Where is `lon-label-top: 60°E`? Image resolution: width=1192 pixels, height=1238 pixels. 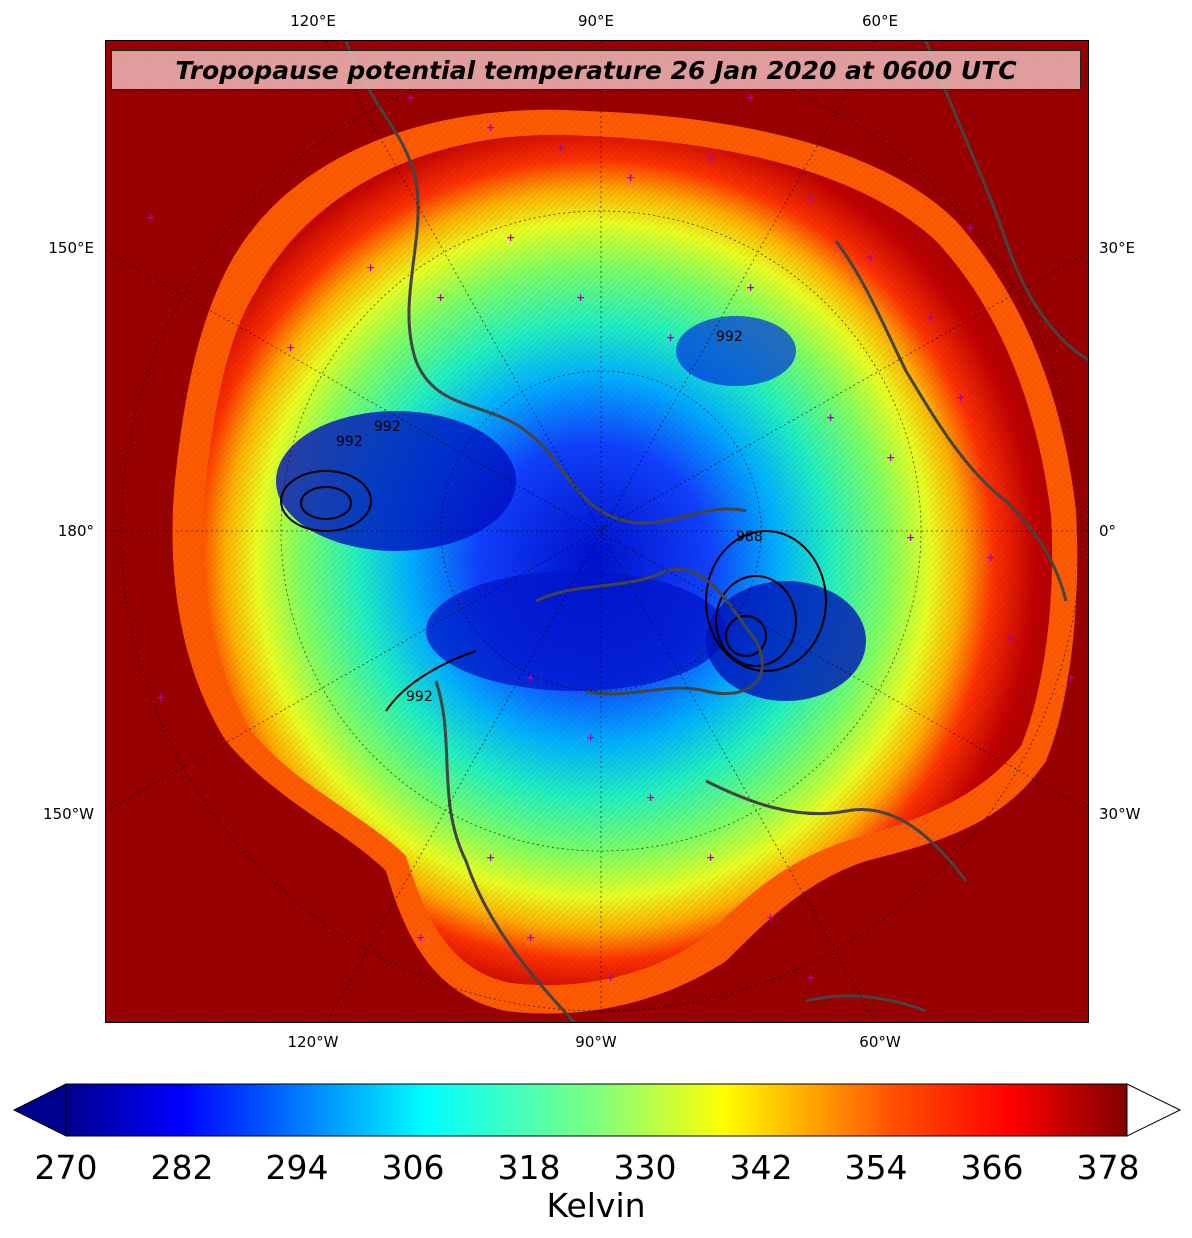
lon-label-top: 60°E is located at coordinates (880, 21).